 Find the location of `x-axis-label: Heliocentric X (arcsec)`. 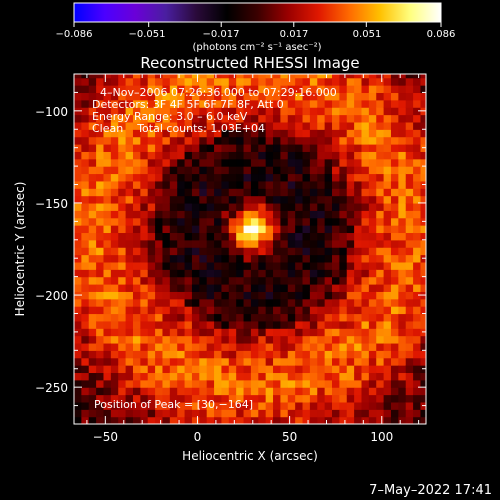

x-axis-label: Heliocentric X (arcsec) is located at coordinates (250, 456).